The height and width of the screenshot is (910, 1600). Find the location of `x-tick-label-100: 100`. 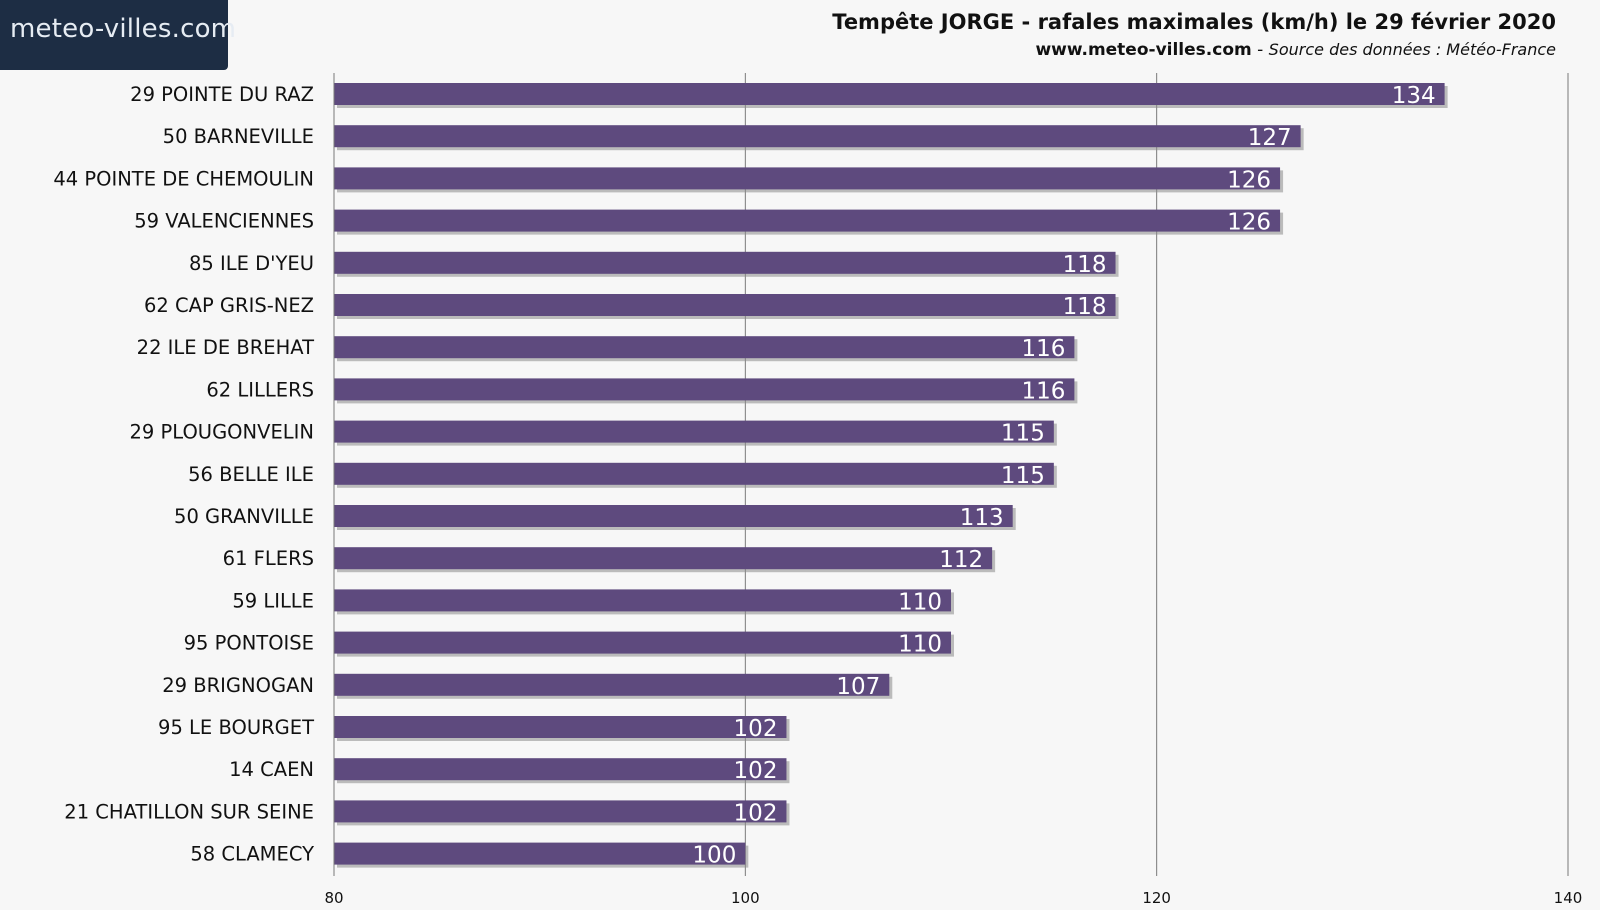

x-tick-label-100: 100 is located at coordinates (745, 898).